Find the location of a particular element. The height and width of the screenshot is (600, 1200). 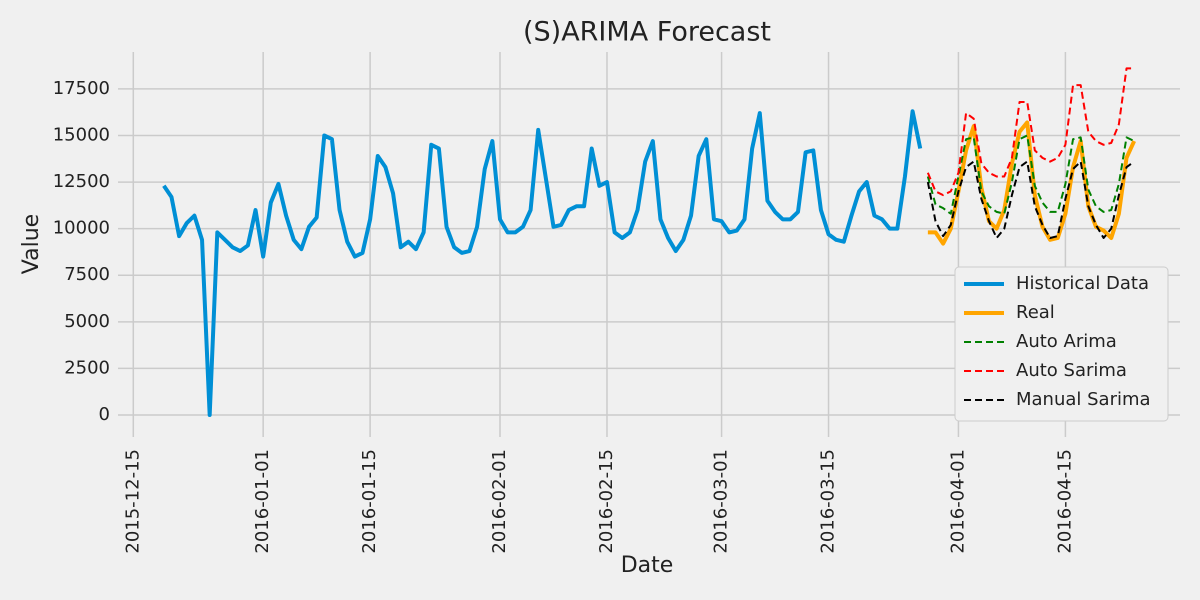

y-tick-label: 10000 is located at coordinates (81, 228).